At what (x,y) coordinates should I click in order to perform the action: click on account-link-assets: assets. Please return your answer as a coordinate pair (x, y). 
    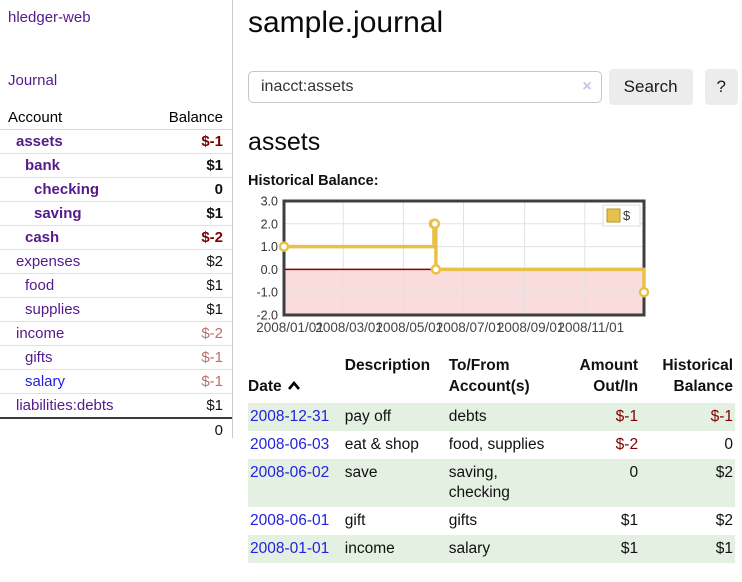
    Looking at the image, I should click on (39, 141).